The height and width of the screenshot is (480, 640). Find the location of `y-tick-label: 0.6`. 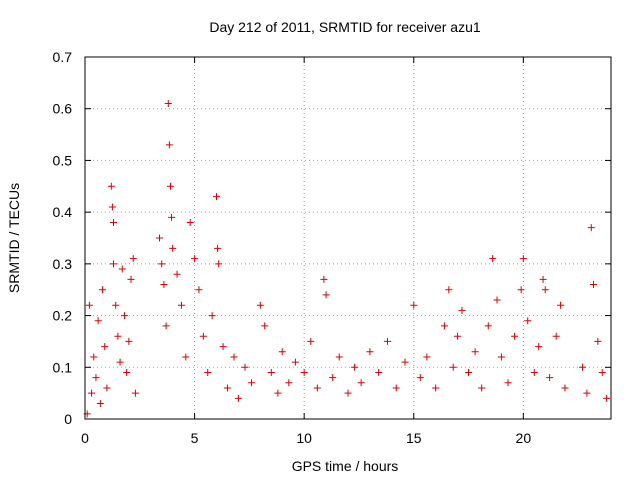

y-tick-label: 0.6 is located at coordinates (63, 109).